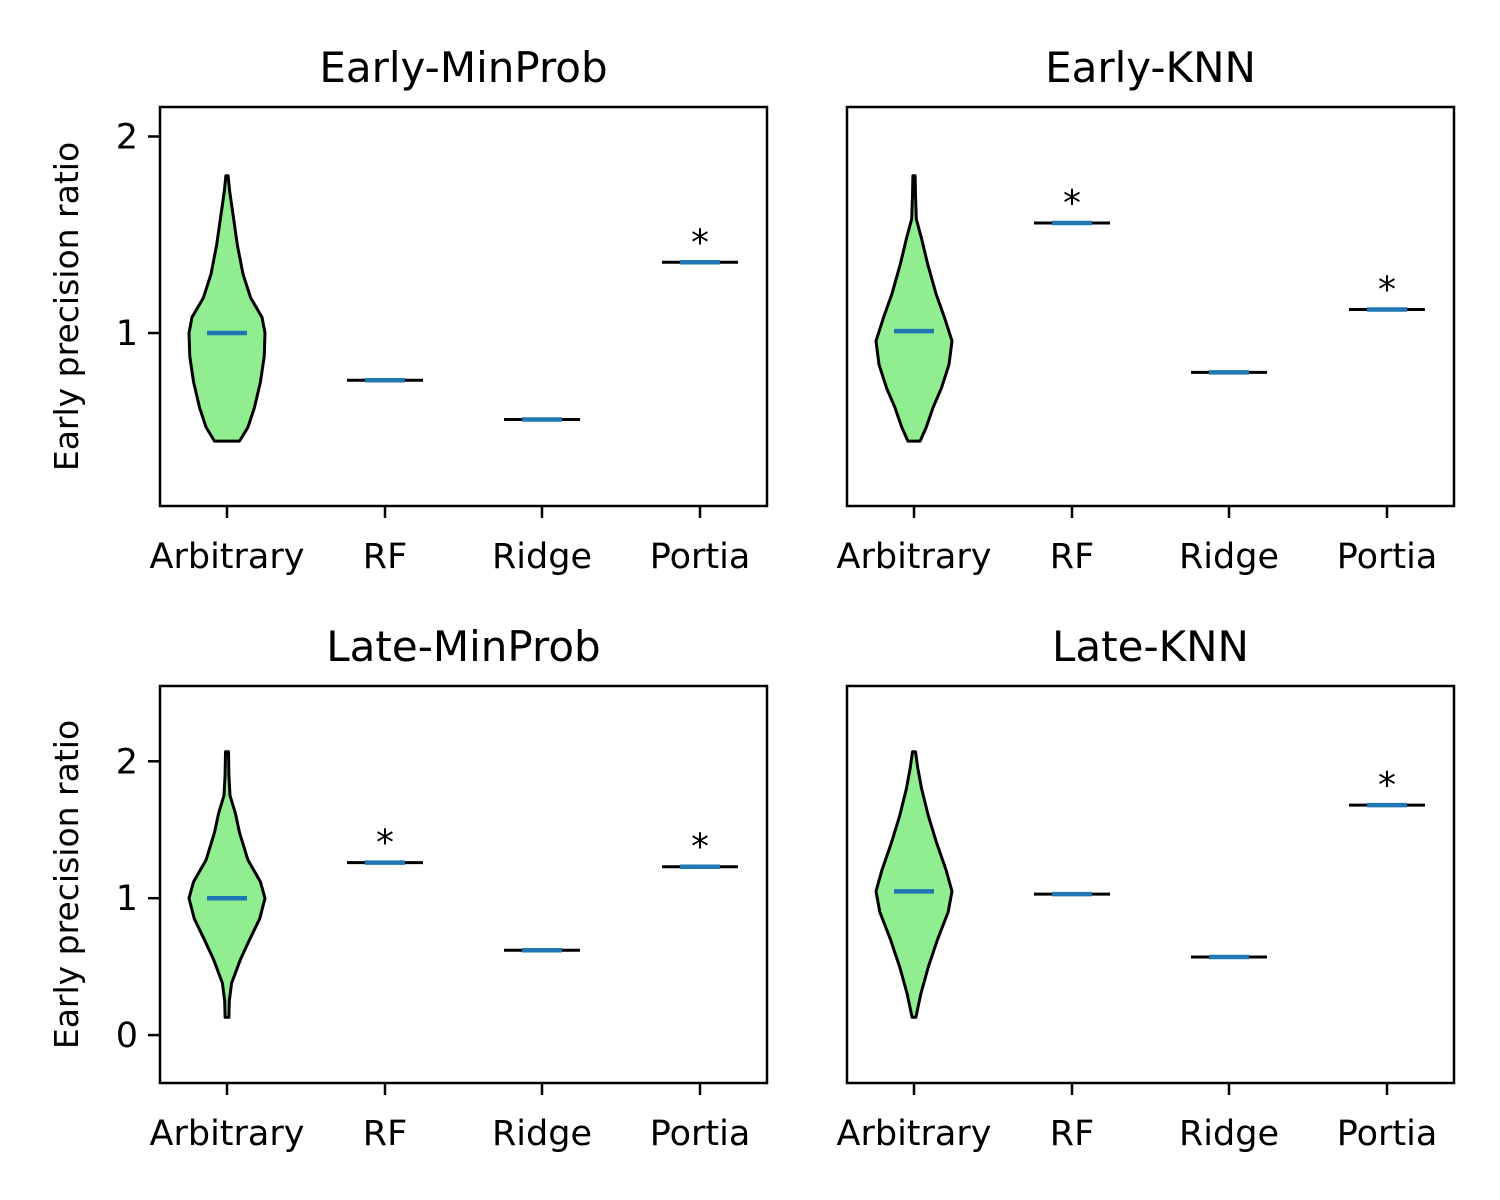 The image size is (1500, 1200). I want to click on subplot-title: Late-MinProb, so click(463, 646).